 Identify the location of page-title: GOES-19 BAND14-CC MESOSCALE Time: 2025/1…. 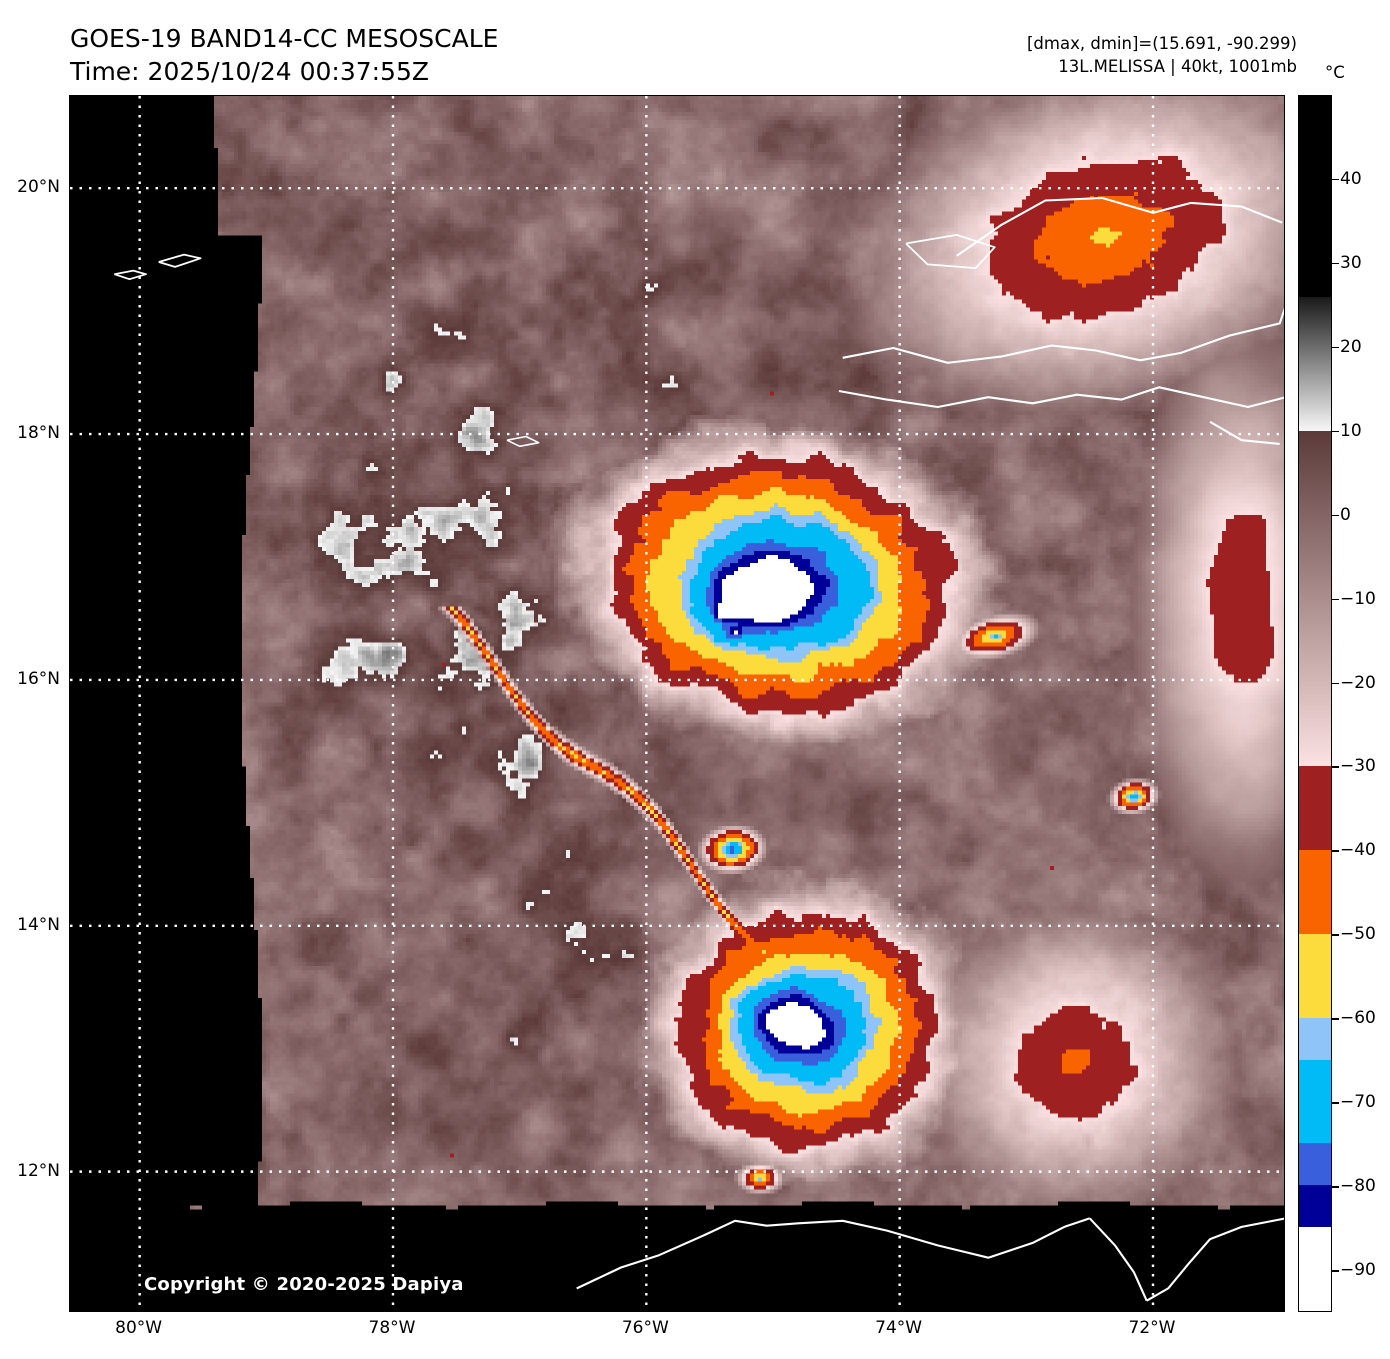
(284, 55).